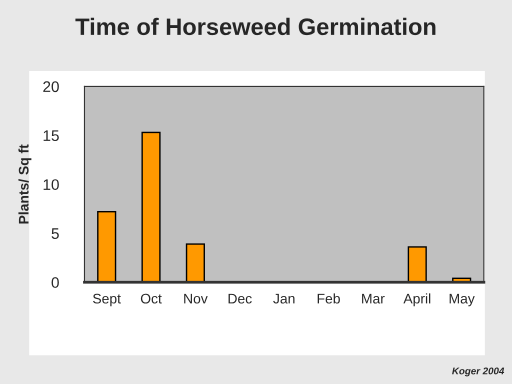 The height and width of the screenshot is (384, 512). What do you see at coordinates (478, 372) in the screenshot?
I see `text: Koger 2004` at bounding box center [478, 372].